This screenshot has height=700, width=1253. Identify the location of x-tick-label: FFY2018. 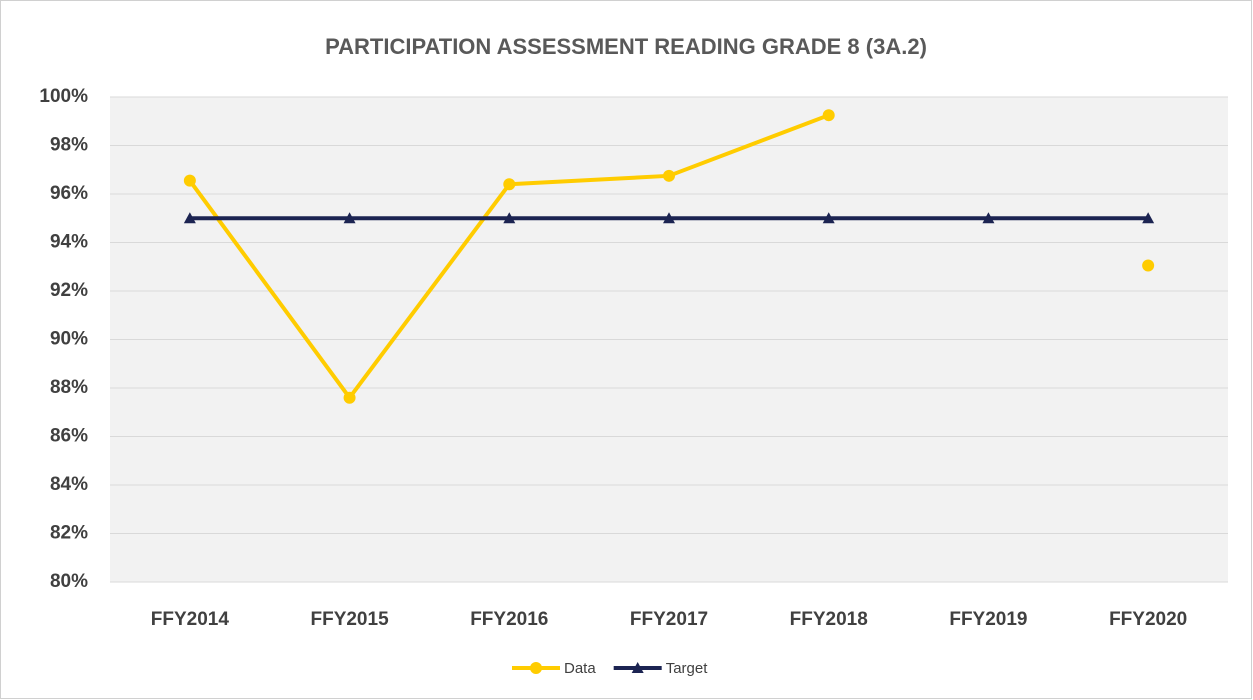
(829, 619).